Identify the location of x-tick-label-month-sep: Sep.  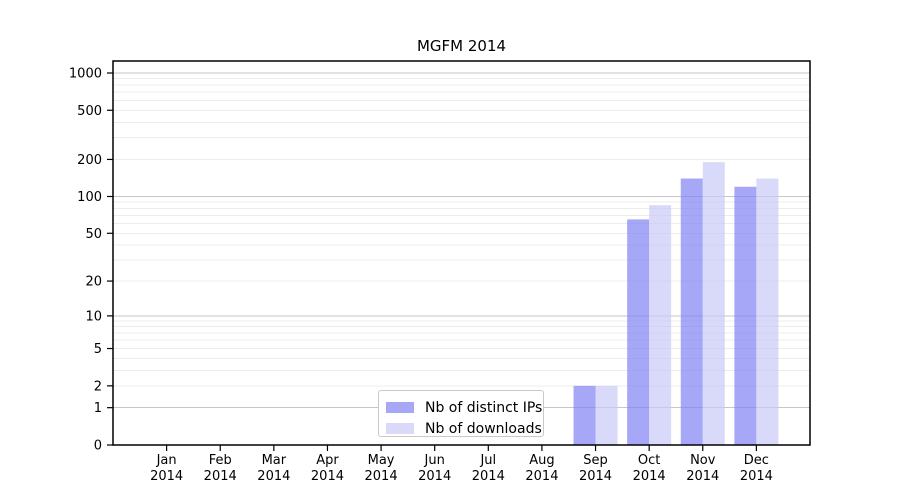
(595, 460).